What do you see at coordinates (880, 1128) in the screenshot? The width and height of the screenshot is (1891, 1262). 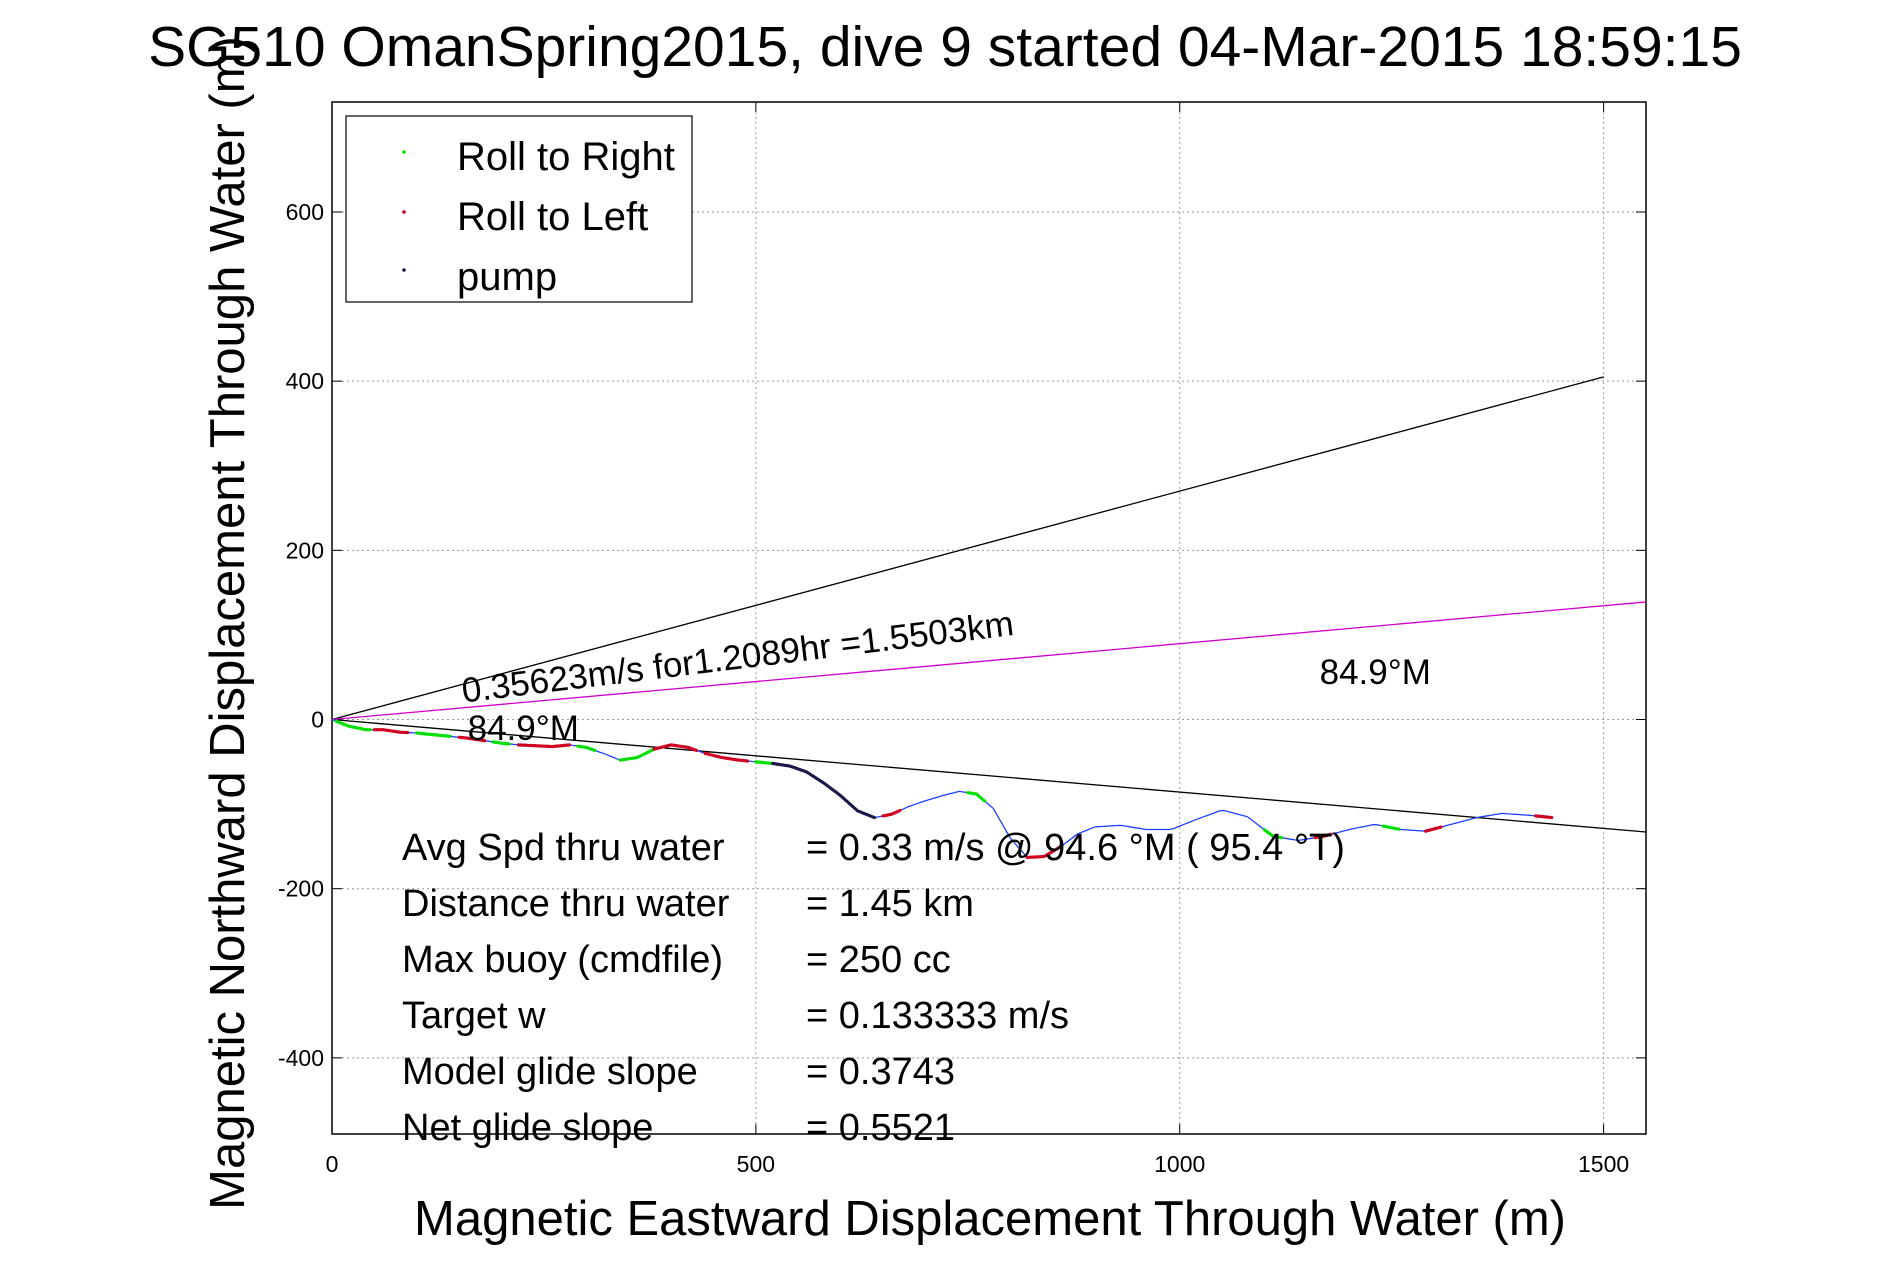 I see `stat-value-5: = 0.5521` at bounding box center [880, 1128].